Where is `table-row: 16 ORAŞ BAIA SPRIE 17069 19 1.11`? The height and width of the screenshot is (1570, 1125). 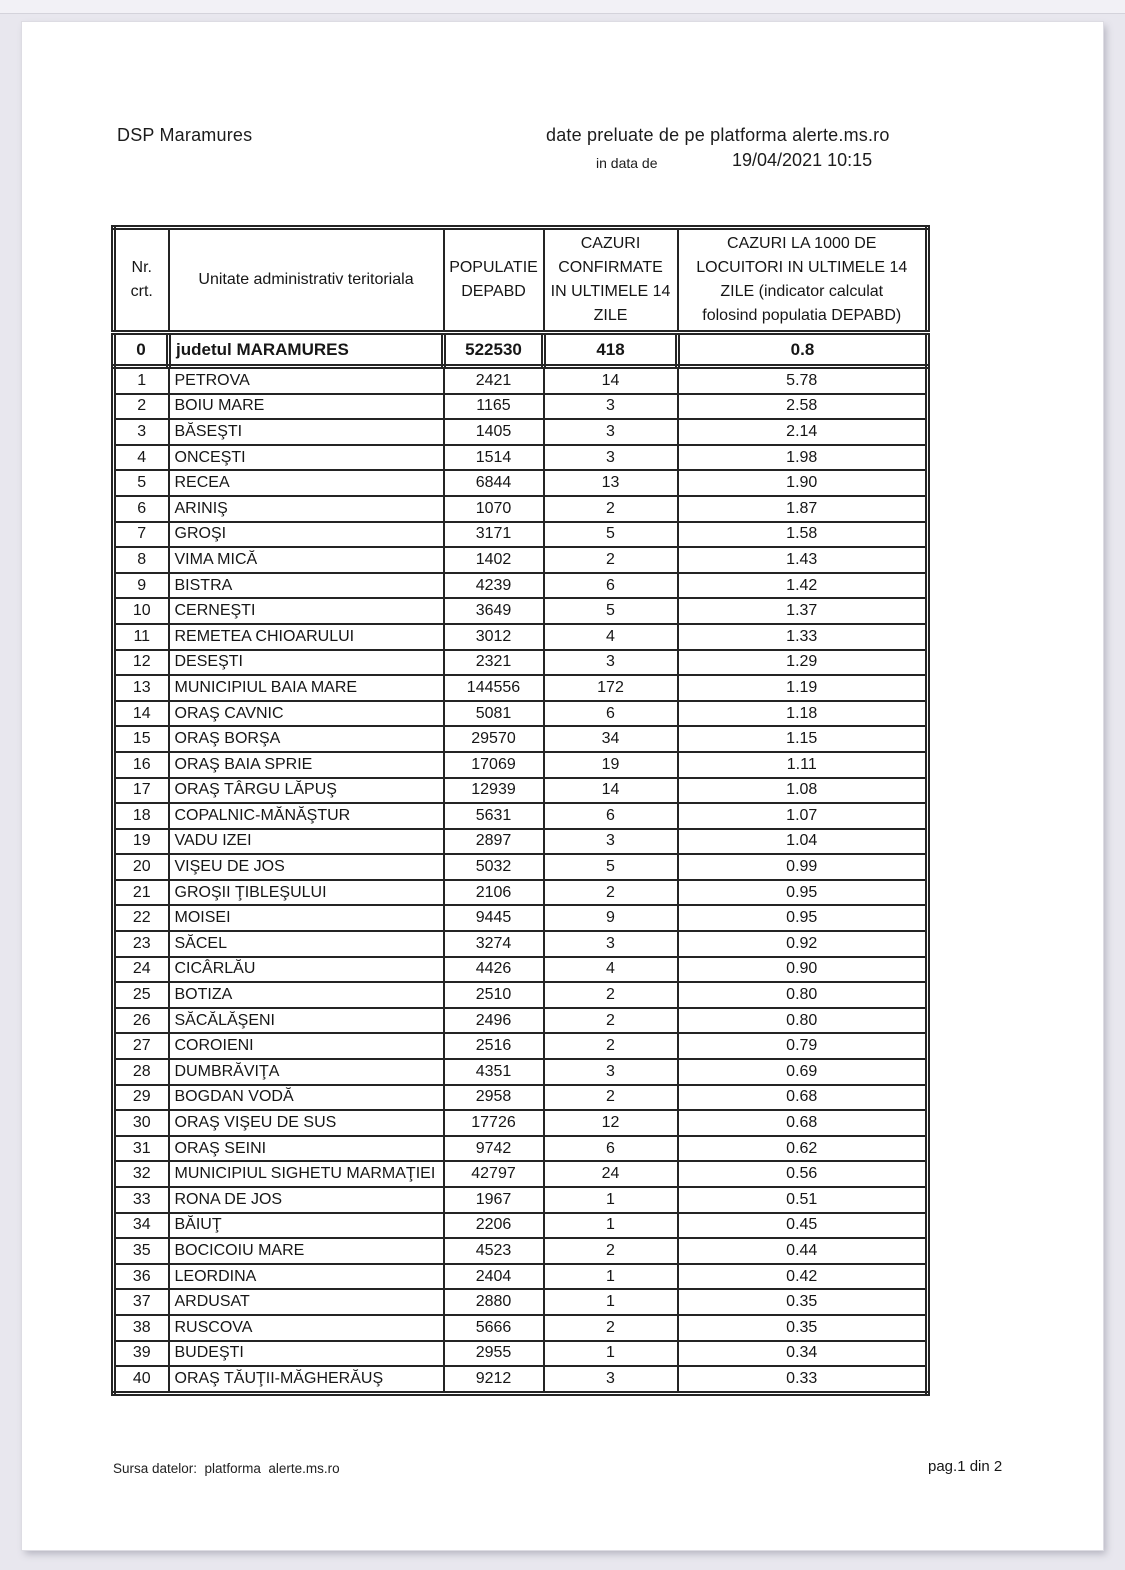
table-row: 16 ORAŞ BAIA SPRIE 17069 19 1.11 is located at coordinates (520, 764).